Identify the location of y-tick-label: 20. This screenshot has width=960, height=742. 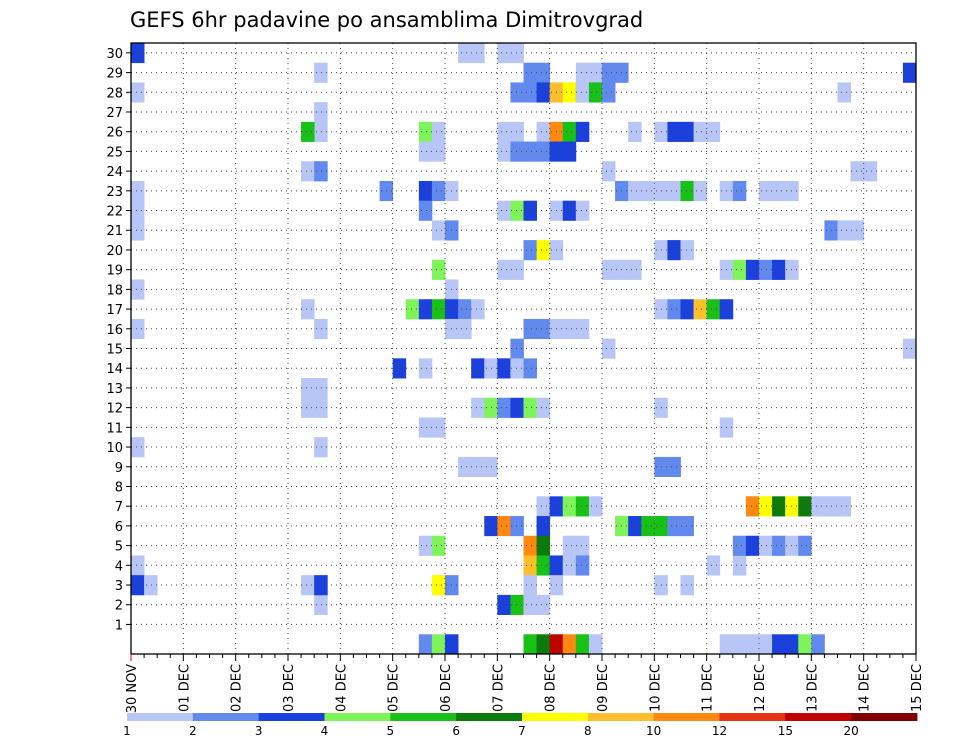
(114, 251).